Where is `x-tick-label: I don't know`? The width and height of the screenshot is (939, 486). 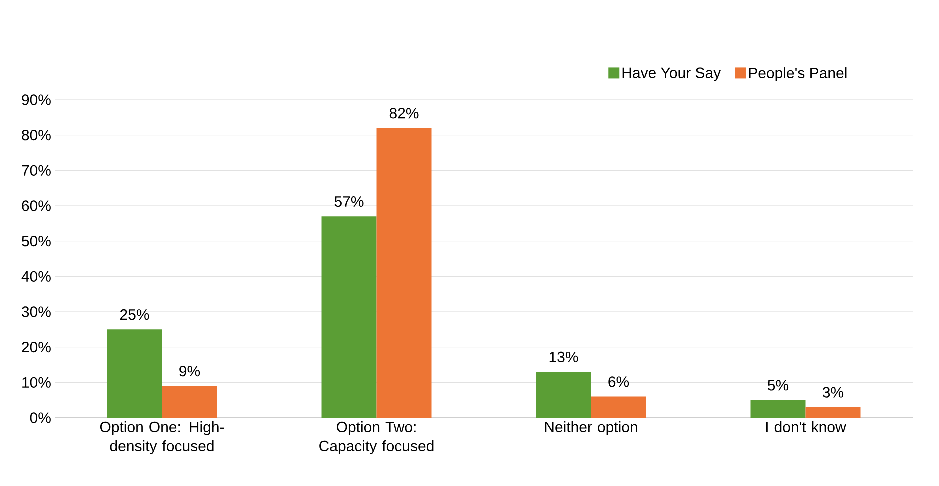
x-tick-label: I don't know is located at coordinates (806, 427).